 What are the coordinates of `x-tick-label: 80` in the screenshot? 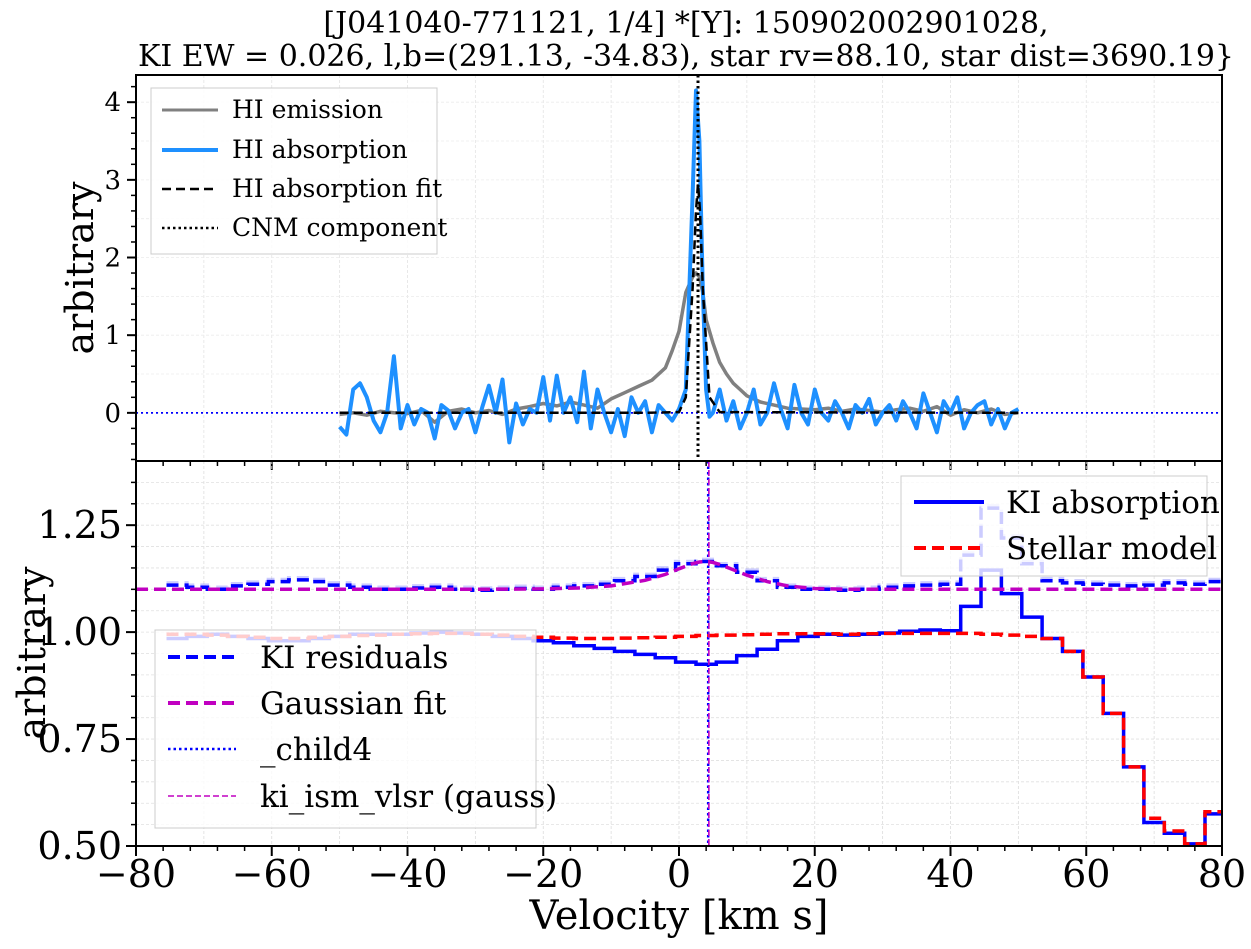 It's located at (1222, 874).